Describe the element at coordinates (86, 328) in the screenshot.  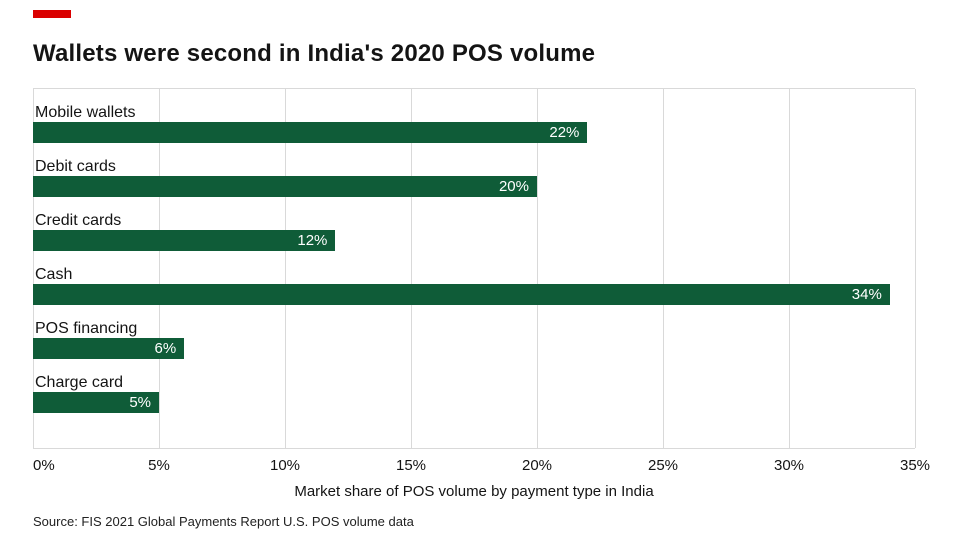
I see `bar-category-label: POS financing` at that location.